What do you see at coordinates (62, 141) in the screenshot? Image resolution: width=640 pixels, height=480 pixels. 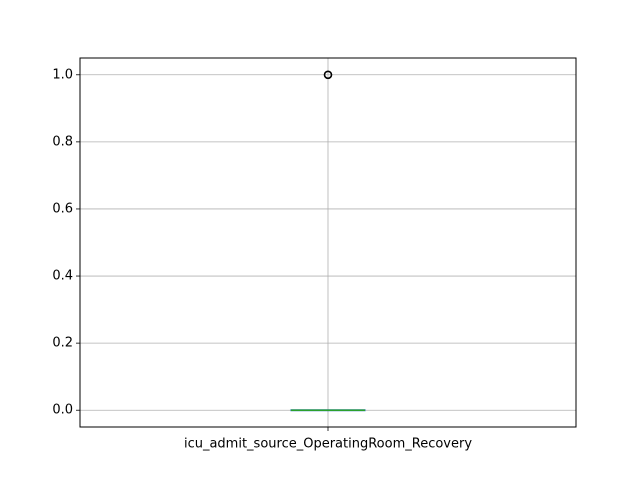 I see `y-tick-label: 0.8` at bounding box center [62, 141].